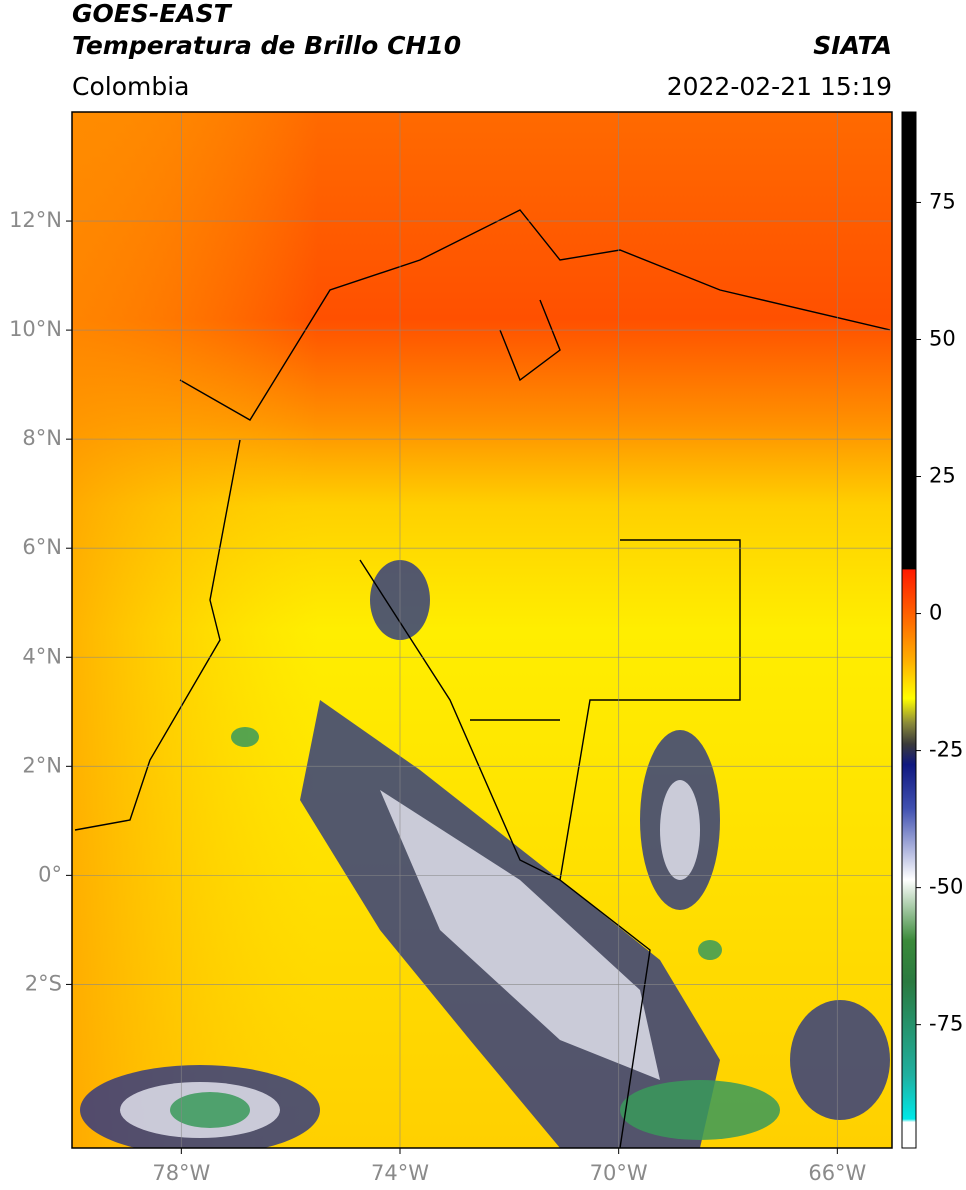 The width and height of the screenshot is (966, 1190). What do you see at coordinates (909, 630) in the screenshot?
I see `colorbar` at bounding box center [909, 630].